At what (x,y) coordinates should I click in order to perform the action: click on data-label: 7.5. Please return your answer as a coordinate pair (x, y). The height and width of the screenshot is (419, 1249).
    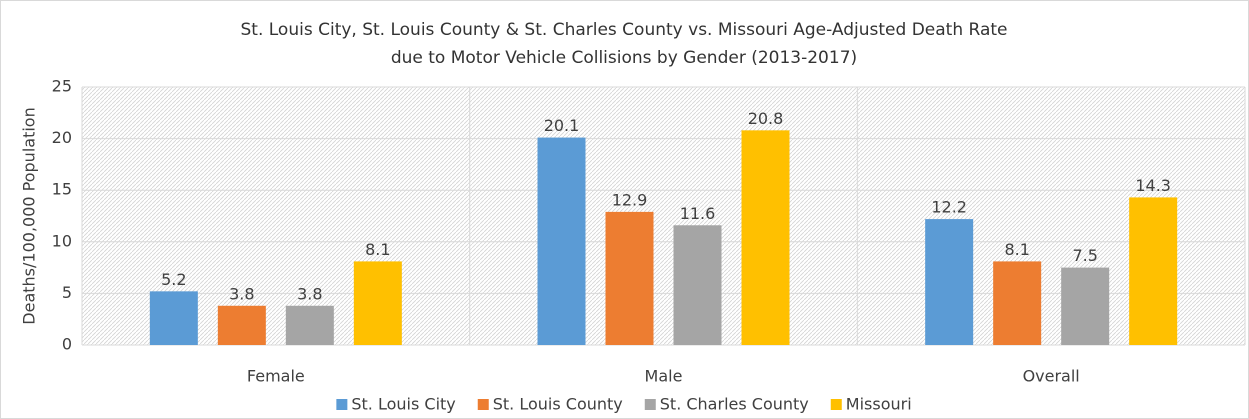
    Looking at the image, I should click on (1084, 255).